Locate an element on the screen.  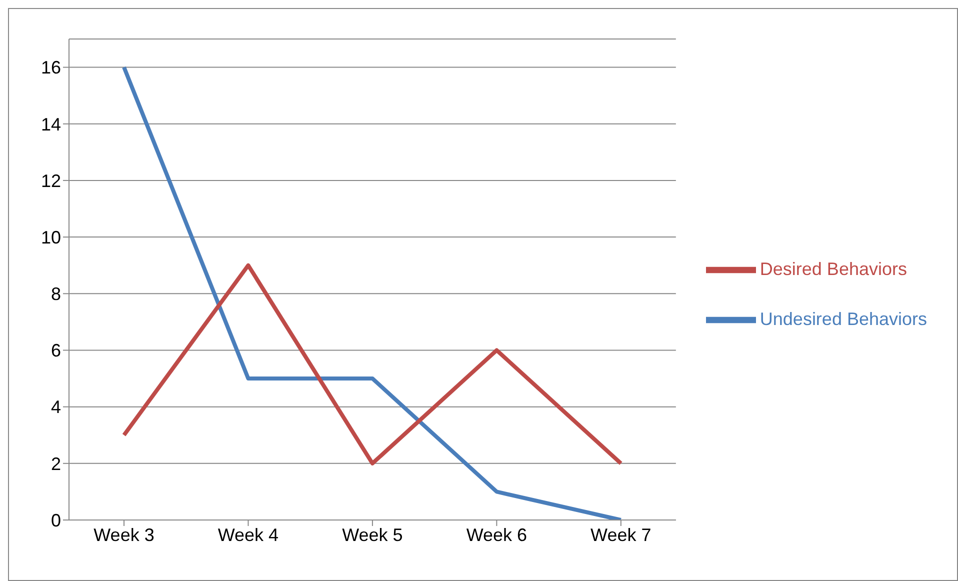
y-tick-label: 0 is located at coordinates (55, 520).